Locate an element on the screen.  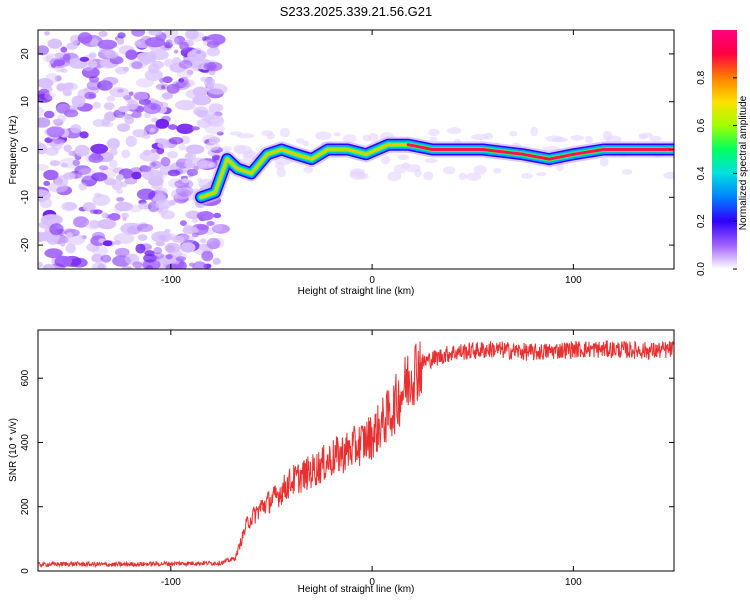
spectrogram-x-tick-label: -100 is located at coordinates (171, 280).